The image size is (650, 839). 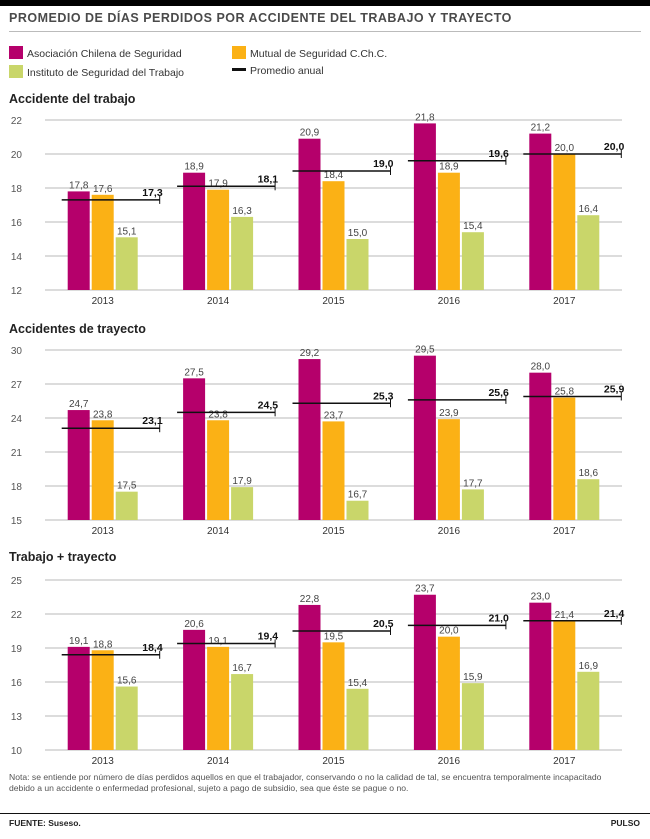 What do you see at coordinates (17, 751) in the screenshot?
I see `y-tick-label: 10` at bounding box center [17, 751].